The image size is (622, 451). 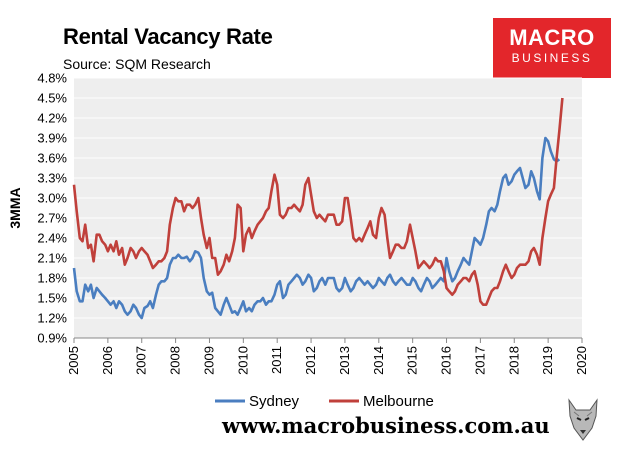 What do you see at coordinates (310, 360) in the screenshot?
I see `x-tick-label: 2012` at bounding box center [310, 360].